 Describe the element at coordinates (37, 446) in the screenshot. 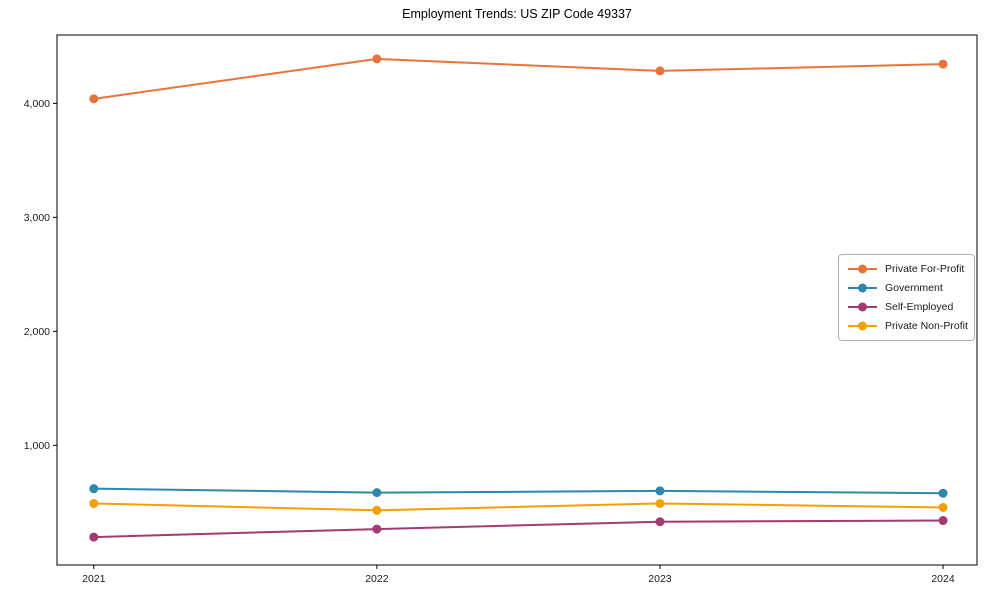

I see `y-axis-tick-label: 1,000` at that location.